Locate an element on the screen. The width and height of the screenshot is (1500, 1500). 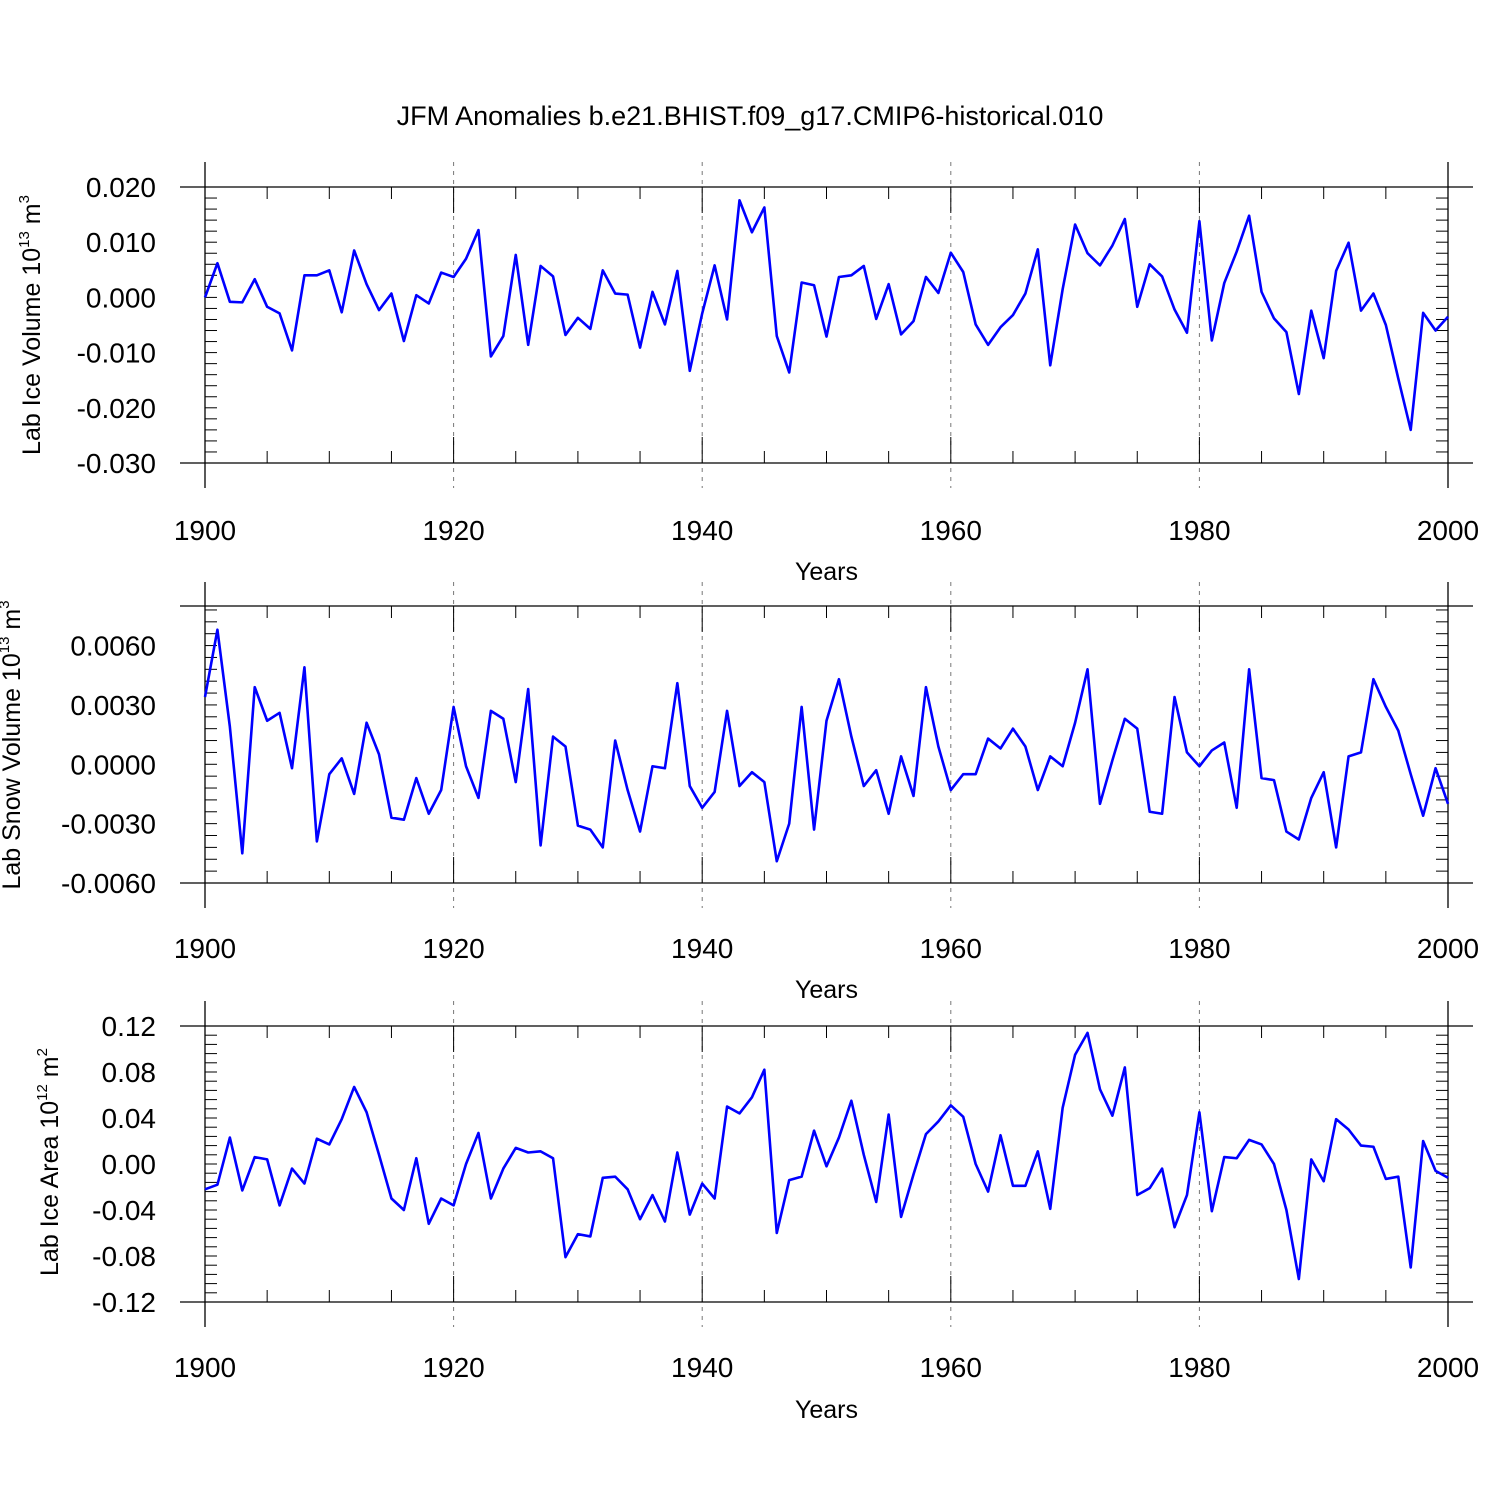
y-tick-label: 0.08 is located at coordinates (129, 1072).